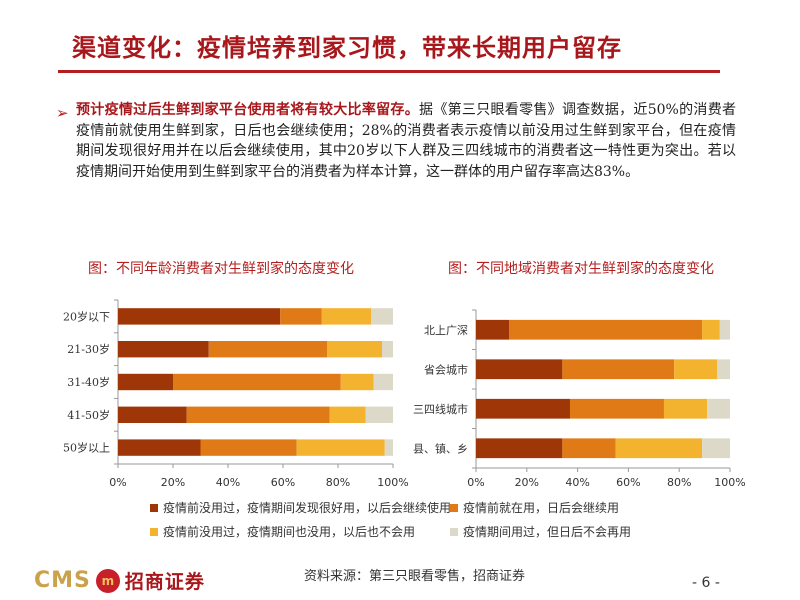  I want to click on legend-label: 疫情前没用过，疫情期间发现很好用，以后会继续使用, so click(307, 508).